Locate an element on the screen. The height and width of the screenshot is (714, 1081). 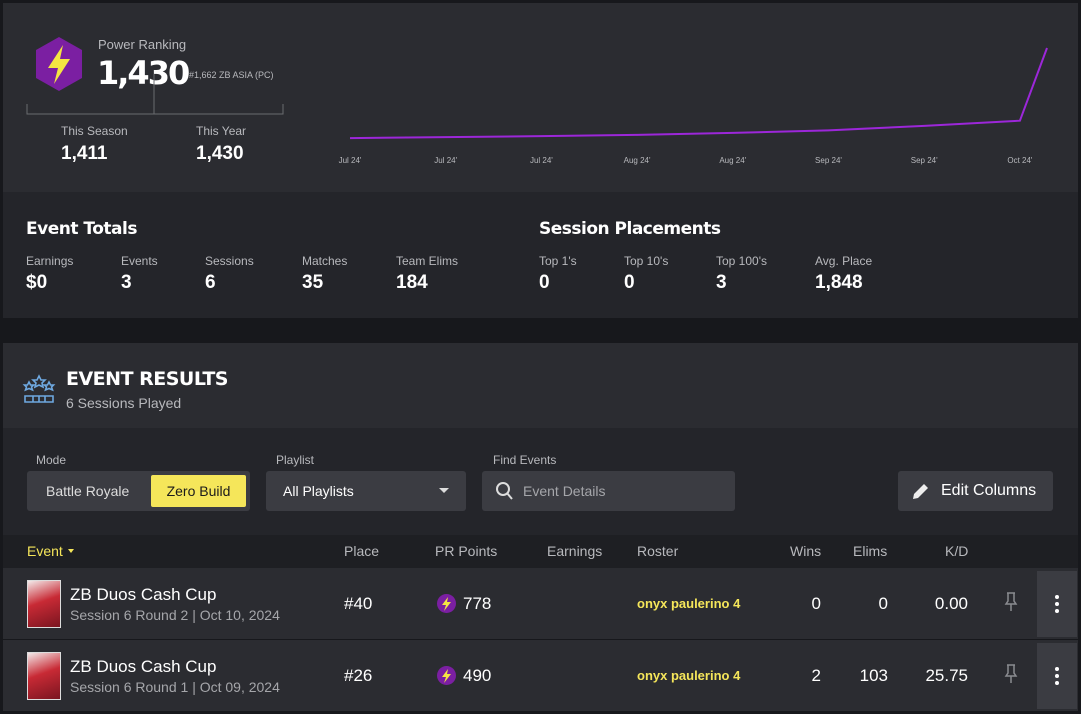
playlist-select is located at coordinates (366, 491).